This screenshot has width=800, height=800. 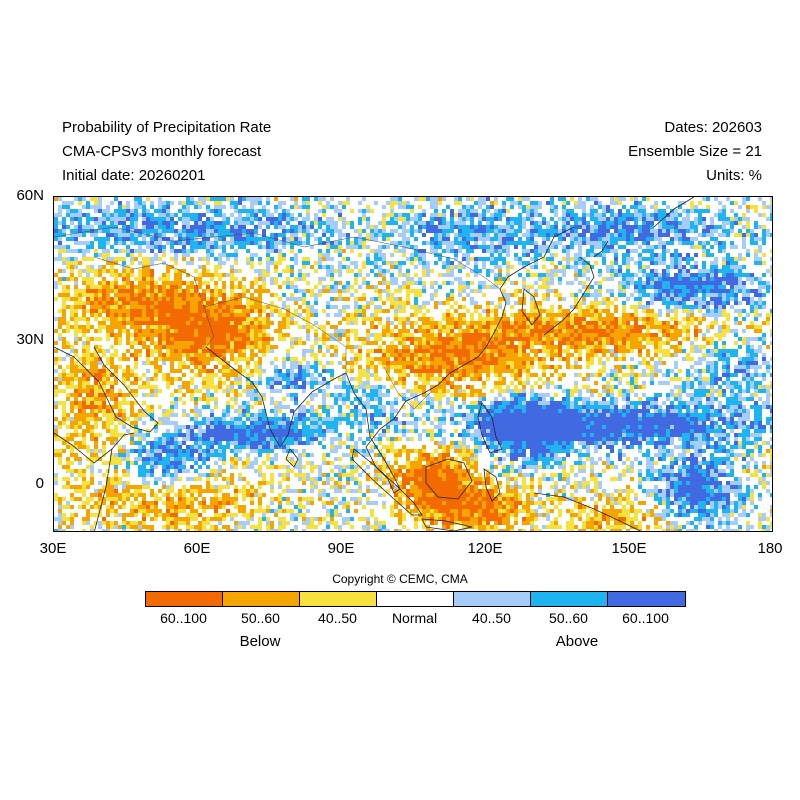 I want to click on legend-label-above-40-50: 40..50, so click(x=491, y=618).